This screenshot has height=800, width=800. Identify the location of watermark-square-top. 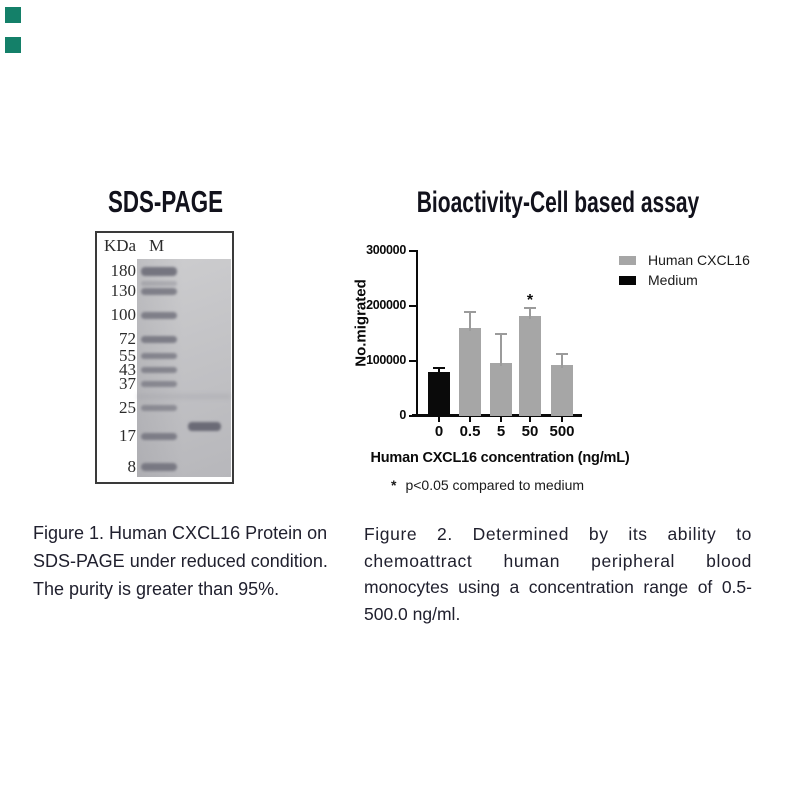
(13, 15).